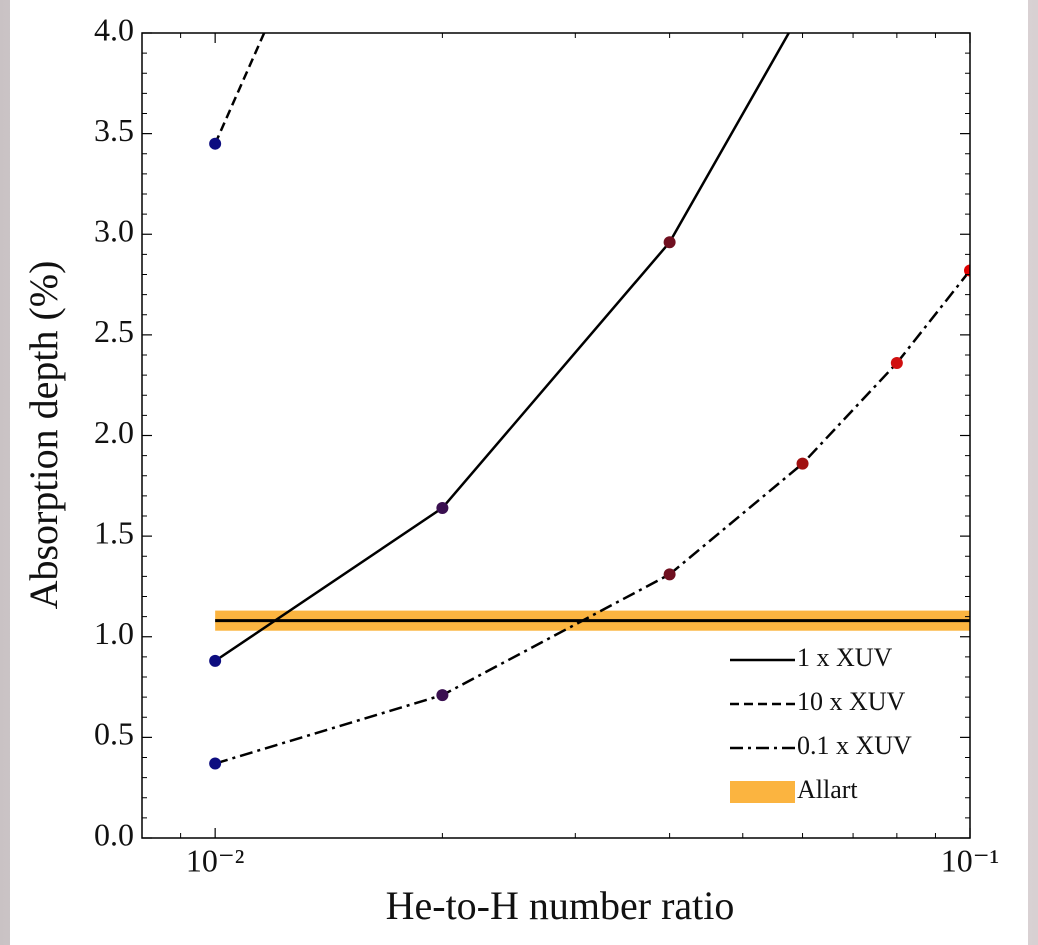  I want to click on x-axis-label: He-to-H number ratio, so click(560, 905).